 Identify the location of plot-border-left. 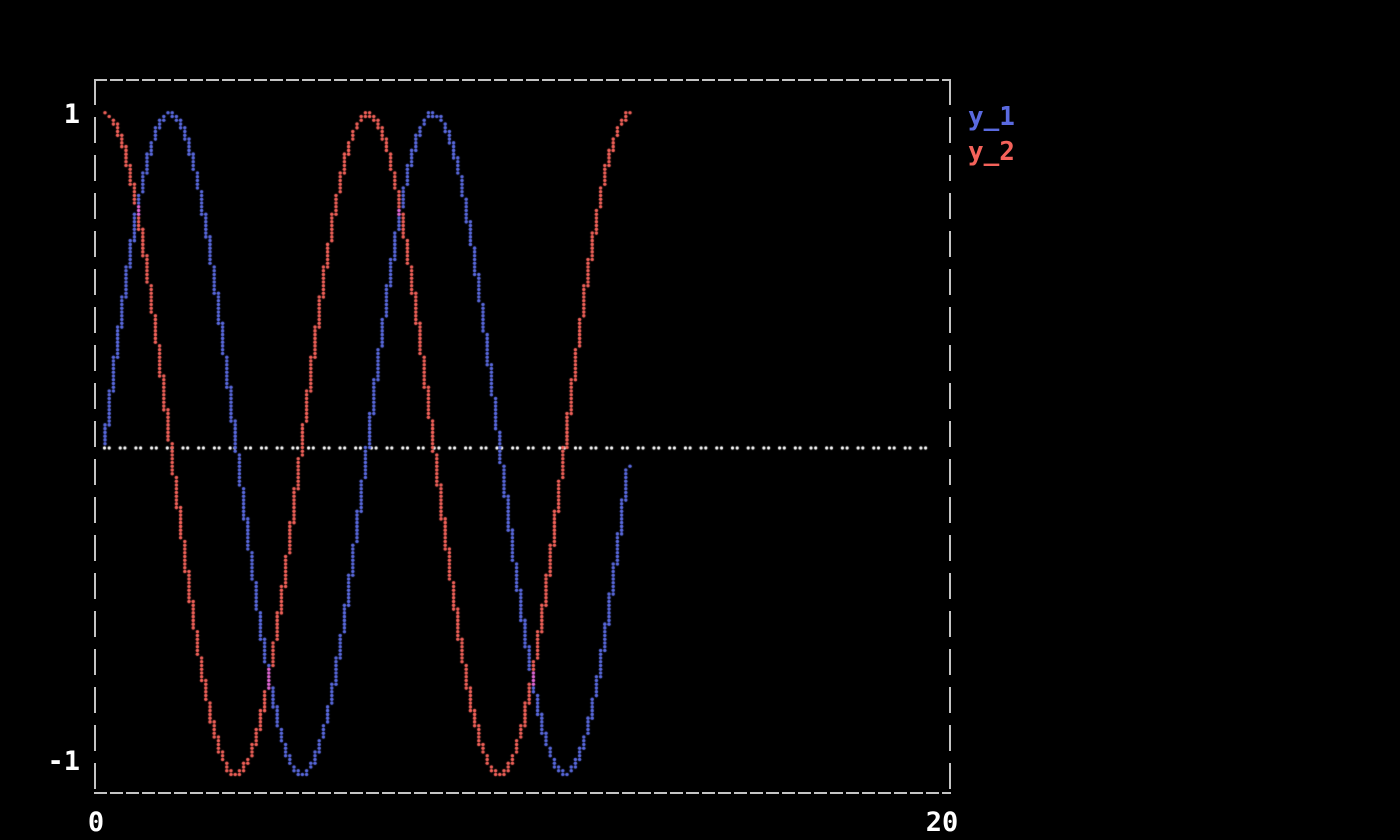
(95, 436).